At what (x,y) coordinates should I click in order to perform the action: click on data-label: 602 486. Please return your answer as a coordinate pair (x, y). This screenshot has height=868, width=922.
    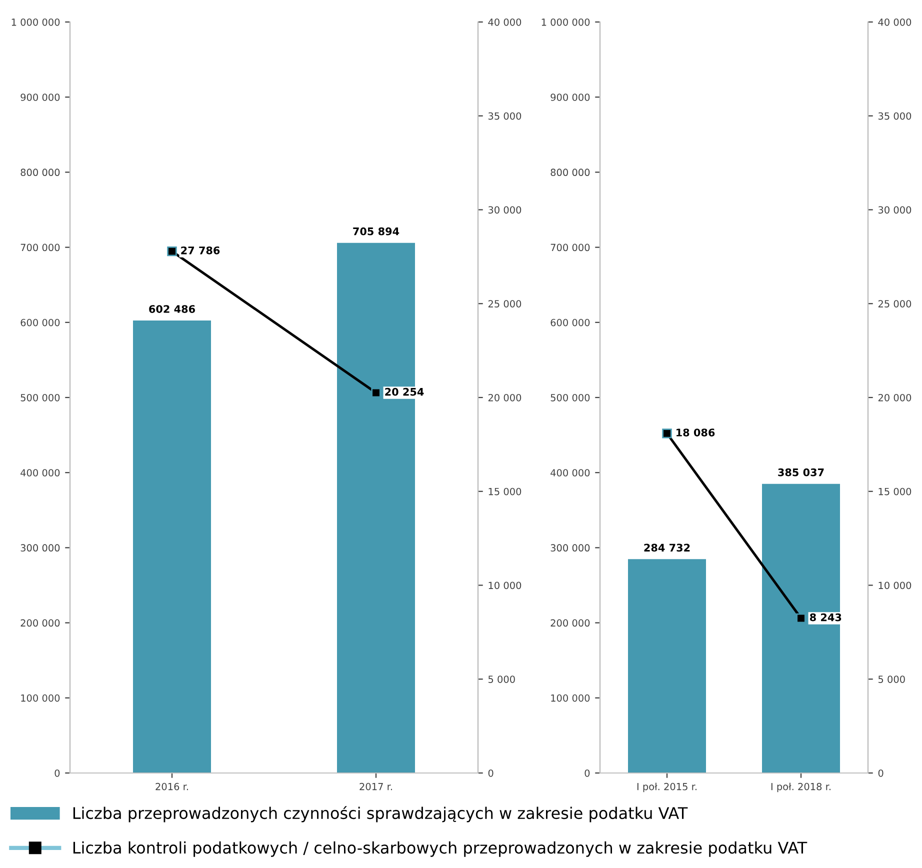
    Looking at the image, I should click on (172, 309).